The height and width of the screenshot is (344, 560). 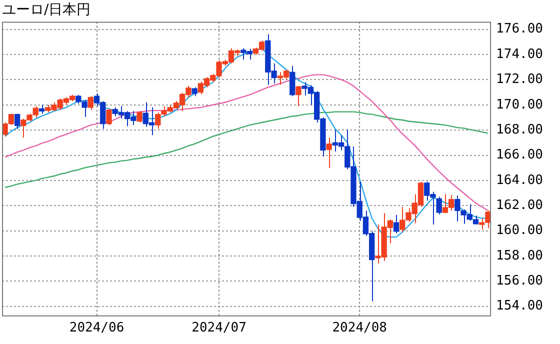 I want to click on y-tick-label: 176.00, so click(x=520, y=29).